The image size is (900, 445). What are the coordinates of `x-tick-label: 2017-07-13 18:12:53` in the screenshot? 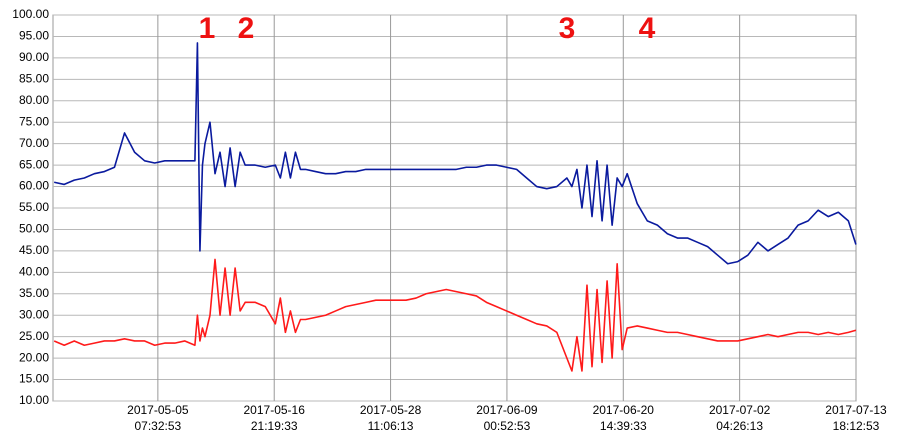 It's located at (856, 418).